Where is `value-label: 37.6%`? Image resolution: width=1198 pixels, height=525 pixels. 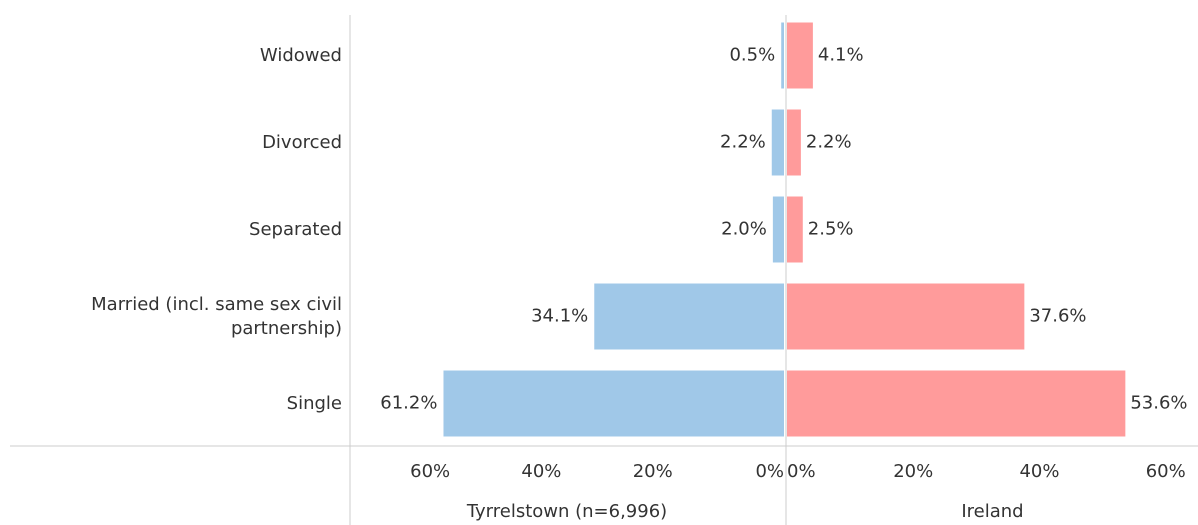
value-label: 37.6% is located at coordinates (1057, 316).